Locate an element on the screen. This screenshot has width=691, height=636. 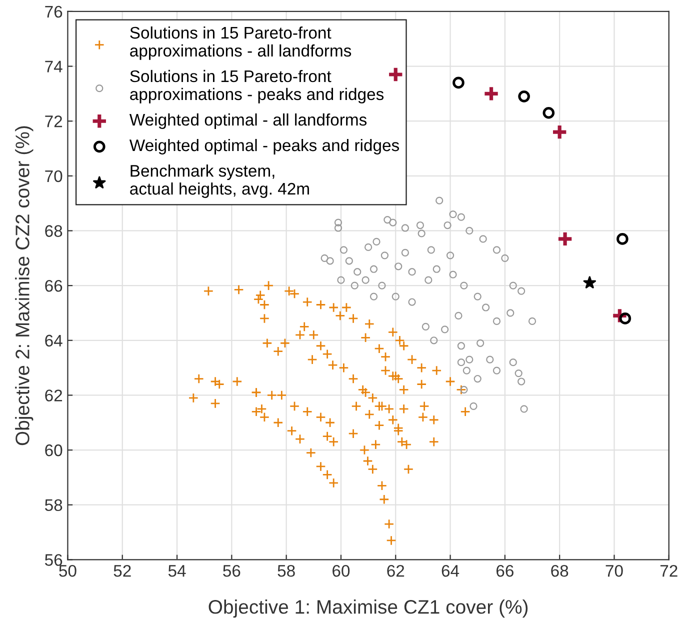
x-tick-label: 58 is located at coordinates (286, 570).